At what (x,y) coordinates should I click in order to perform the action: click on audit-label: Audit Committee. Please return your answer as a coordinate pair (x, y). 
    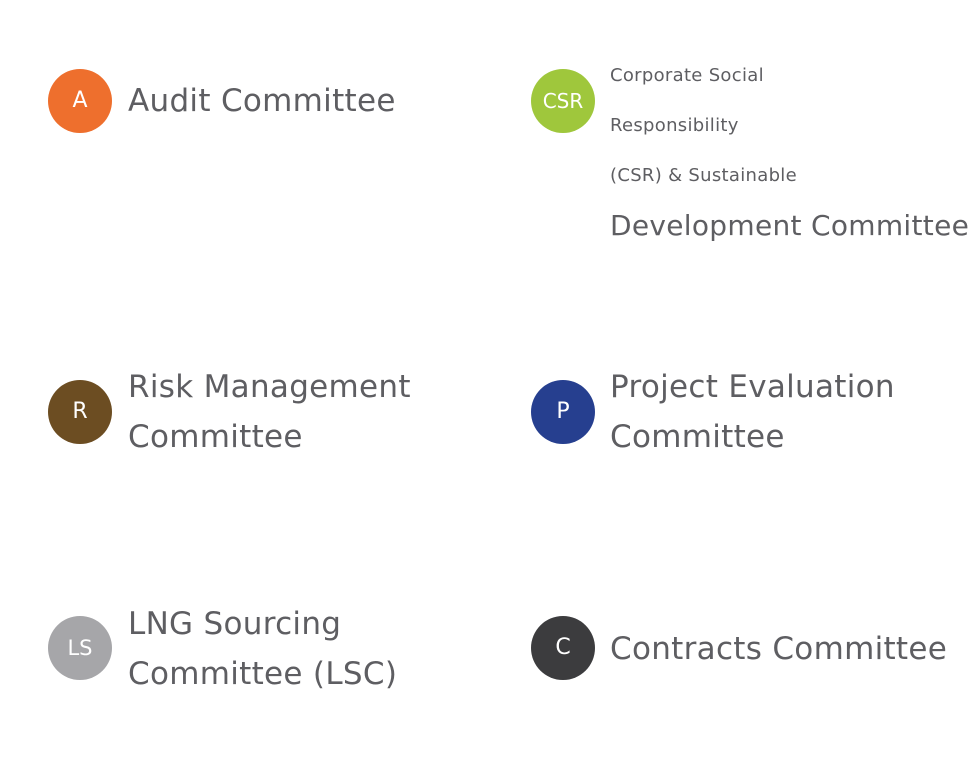
    Looking at the image, I should click on (262, 101).